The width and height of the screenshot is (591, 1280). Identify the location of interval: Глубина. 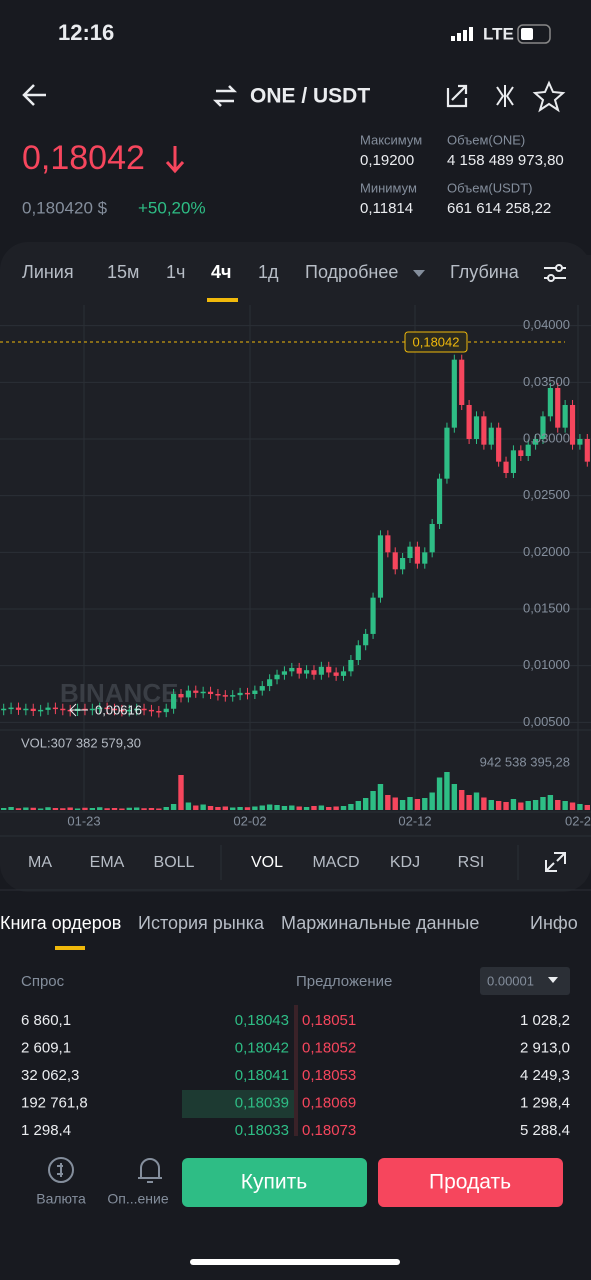
(485, 272).